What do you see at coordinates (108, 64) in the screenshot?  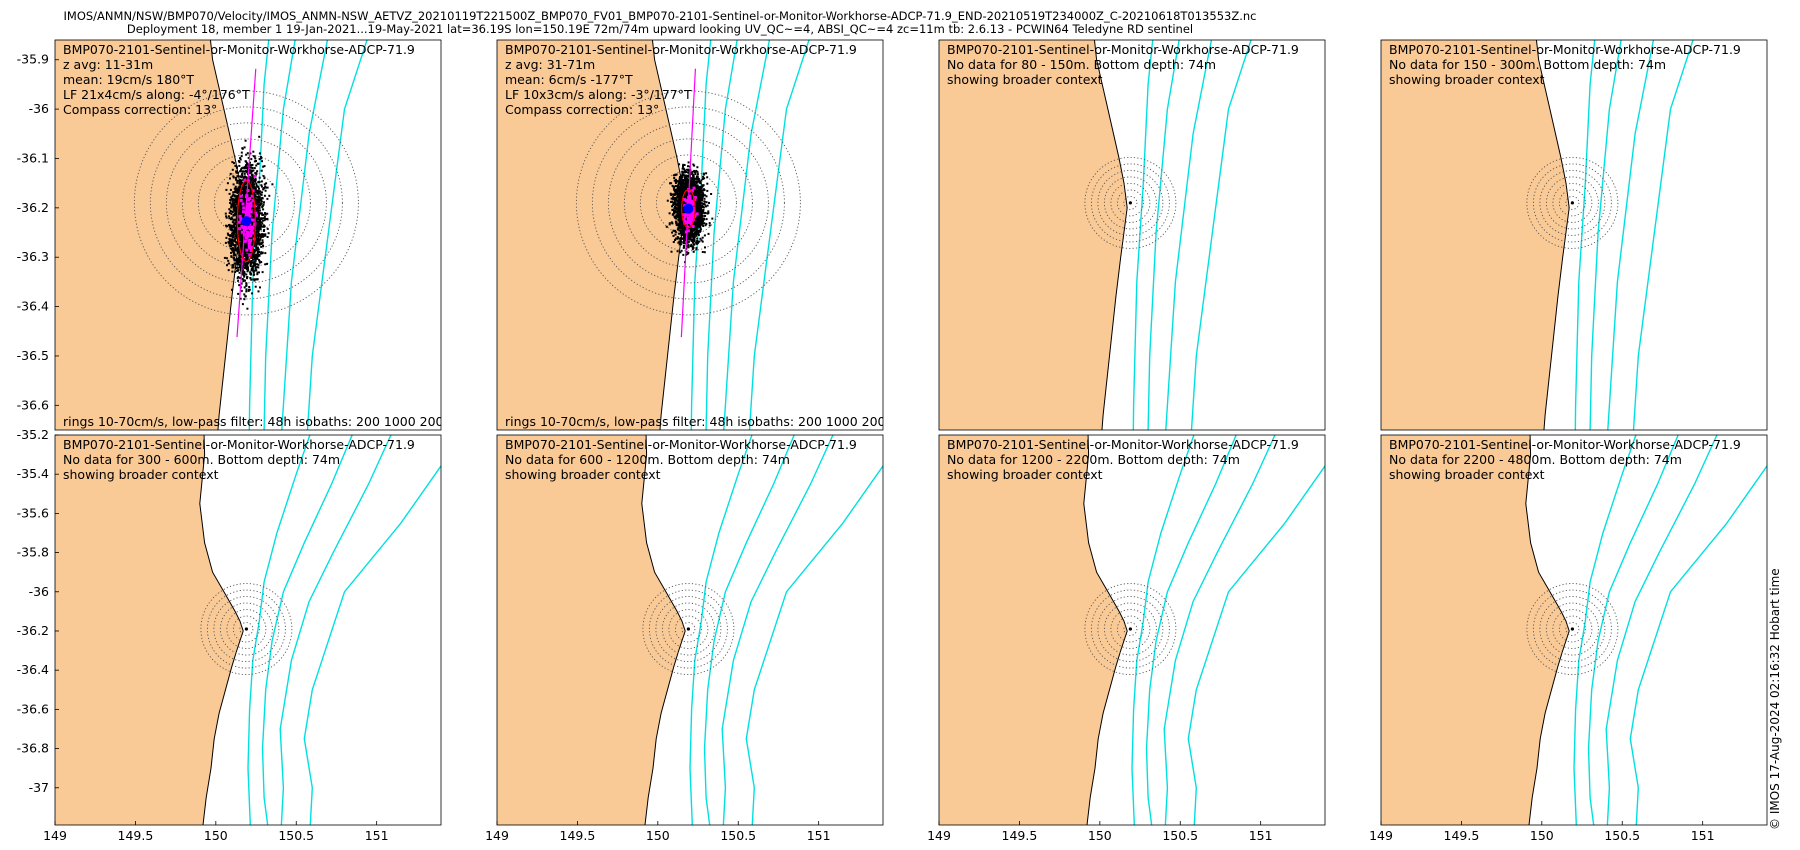 I see `annotation-line: z avg: 11-31m` at bounding box center [108, 64].